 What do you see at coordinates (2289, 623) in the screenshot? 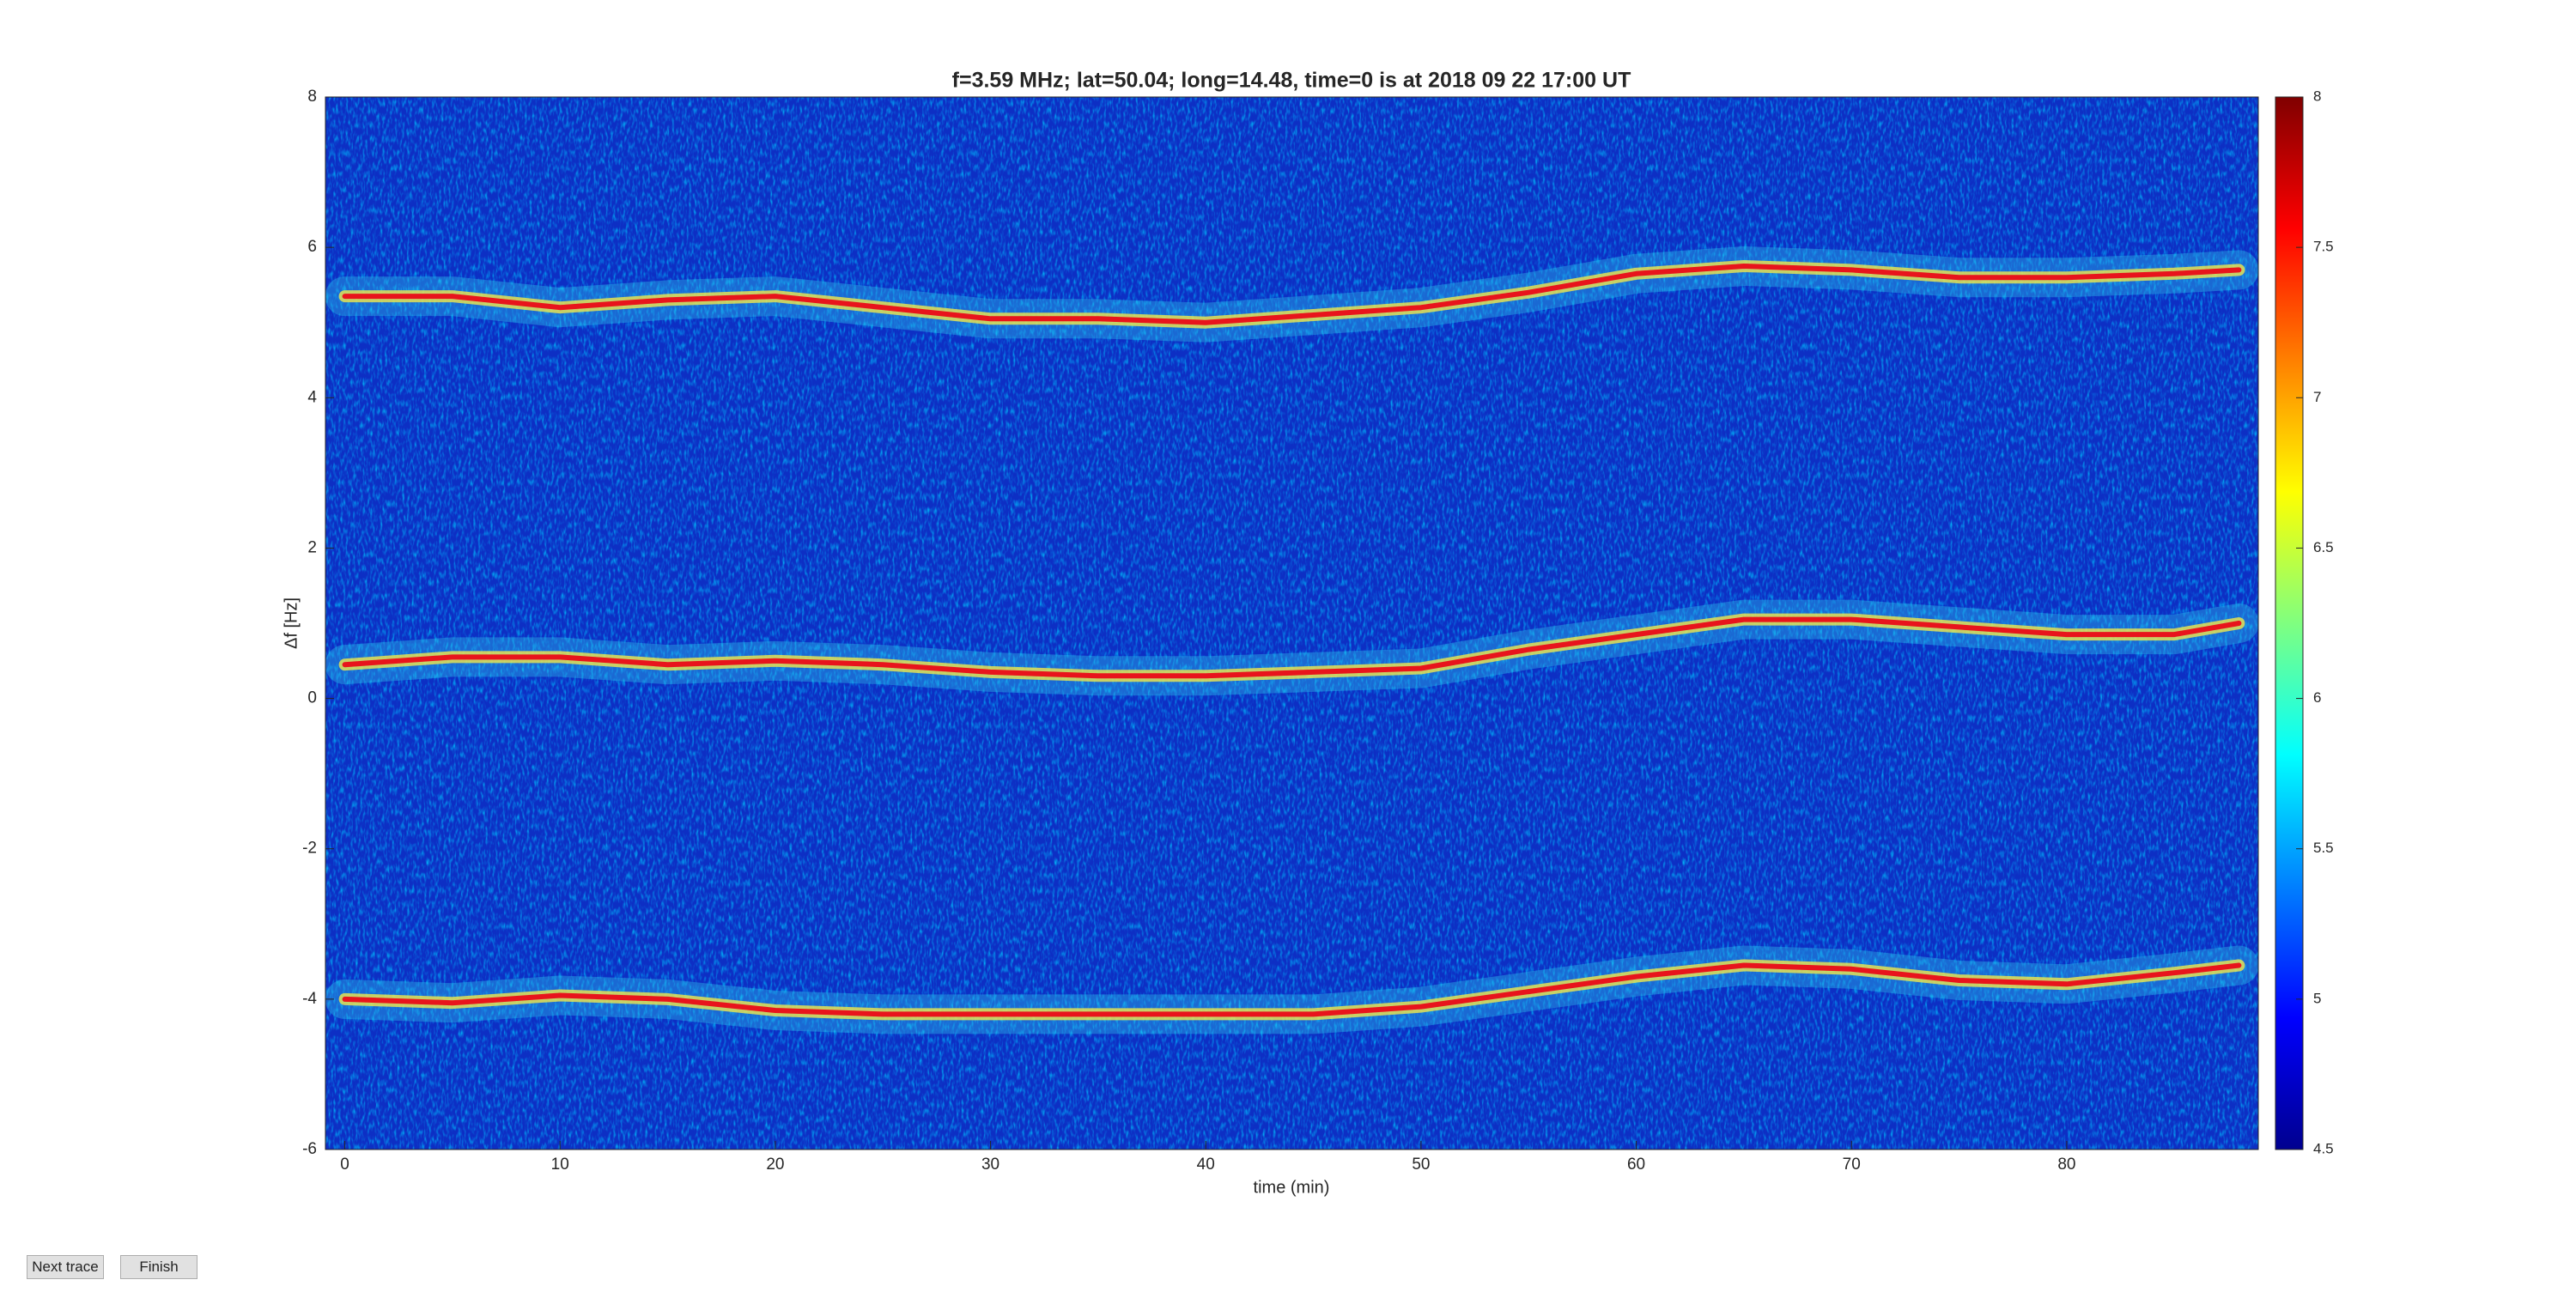
I see `colorbar` at bounding box center [2289, 623].